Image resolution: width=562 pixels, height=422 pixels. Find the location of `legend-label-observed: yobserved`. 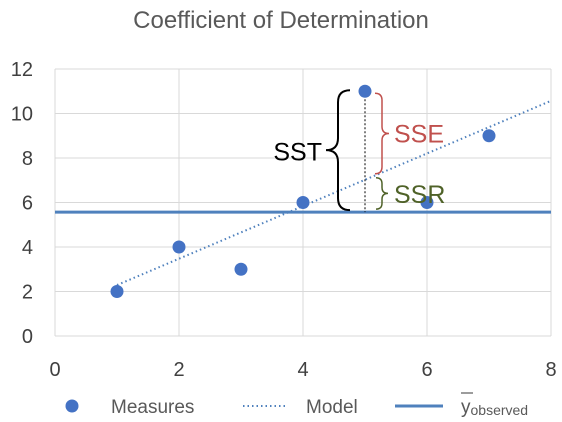

legend-label-observed: yobserved is located at coordinates (494, 407).